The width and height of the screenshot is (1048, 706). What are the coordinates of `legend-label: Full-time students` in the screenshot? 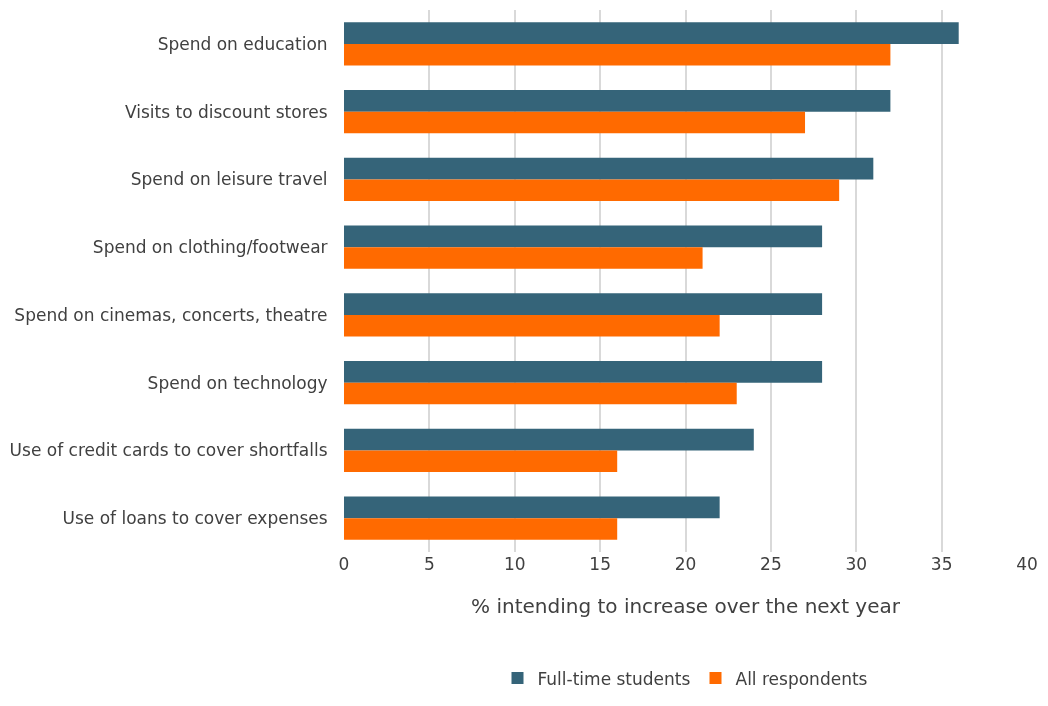 It's located at (614, 678).